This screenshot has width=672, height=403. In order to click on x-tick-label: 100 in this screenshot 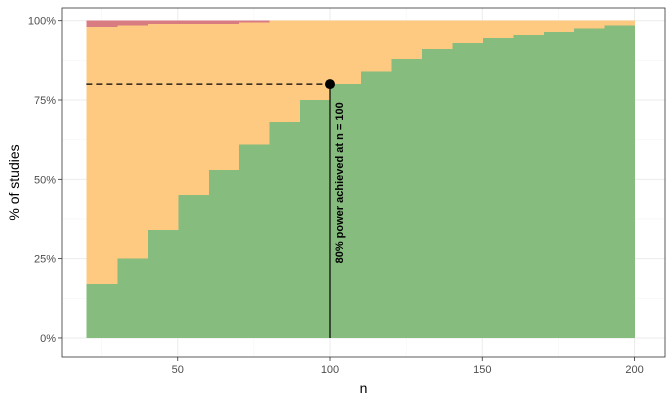, I will do `click(330, 370)`.